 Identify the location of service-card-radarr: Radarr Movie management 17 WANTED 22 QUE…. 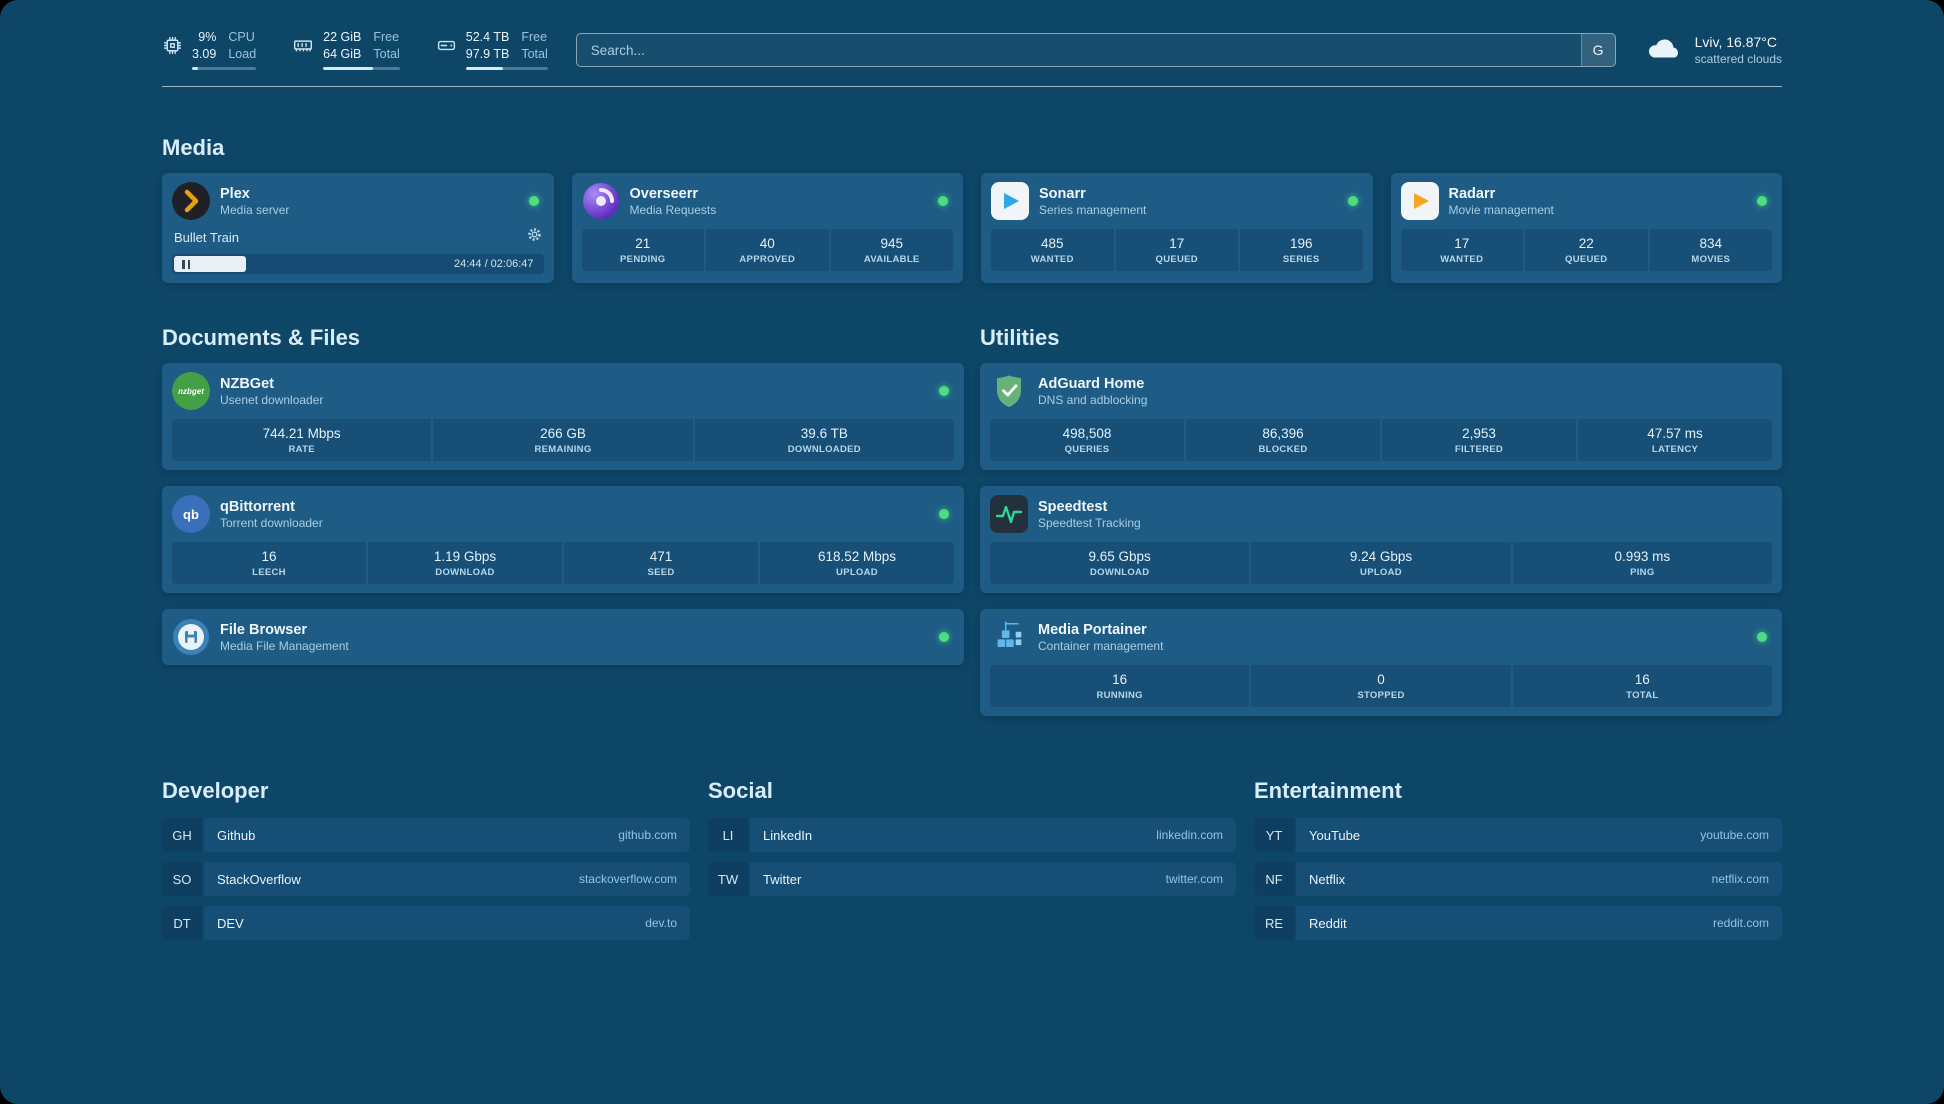
(1586, 228).